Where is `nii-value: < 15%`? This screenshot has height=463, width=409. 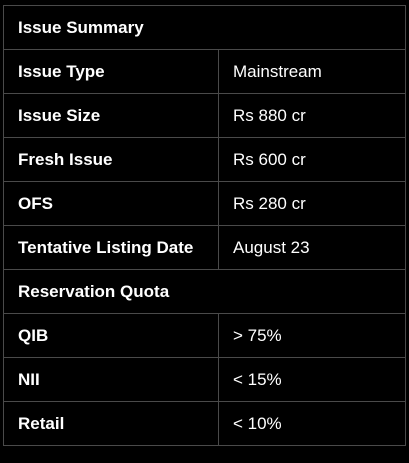
nii-value: < 15% is located at coordinates (312, 379).